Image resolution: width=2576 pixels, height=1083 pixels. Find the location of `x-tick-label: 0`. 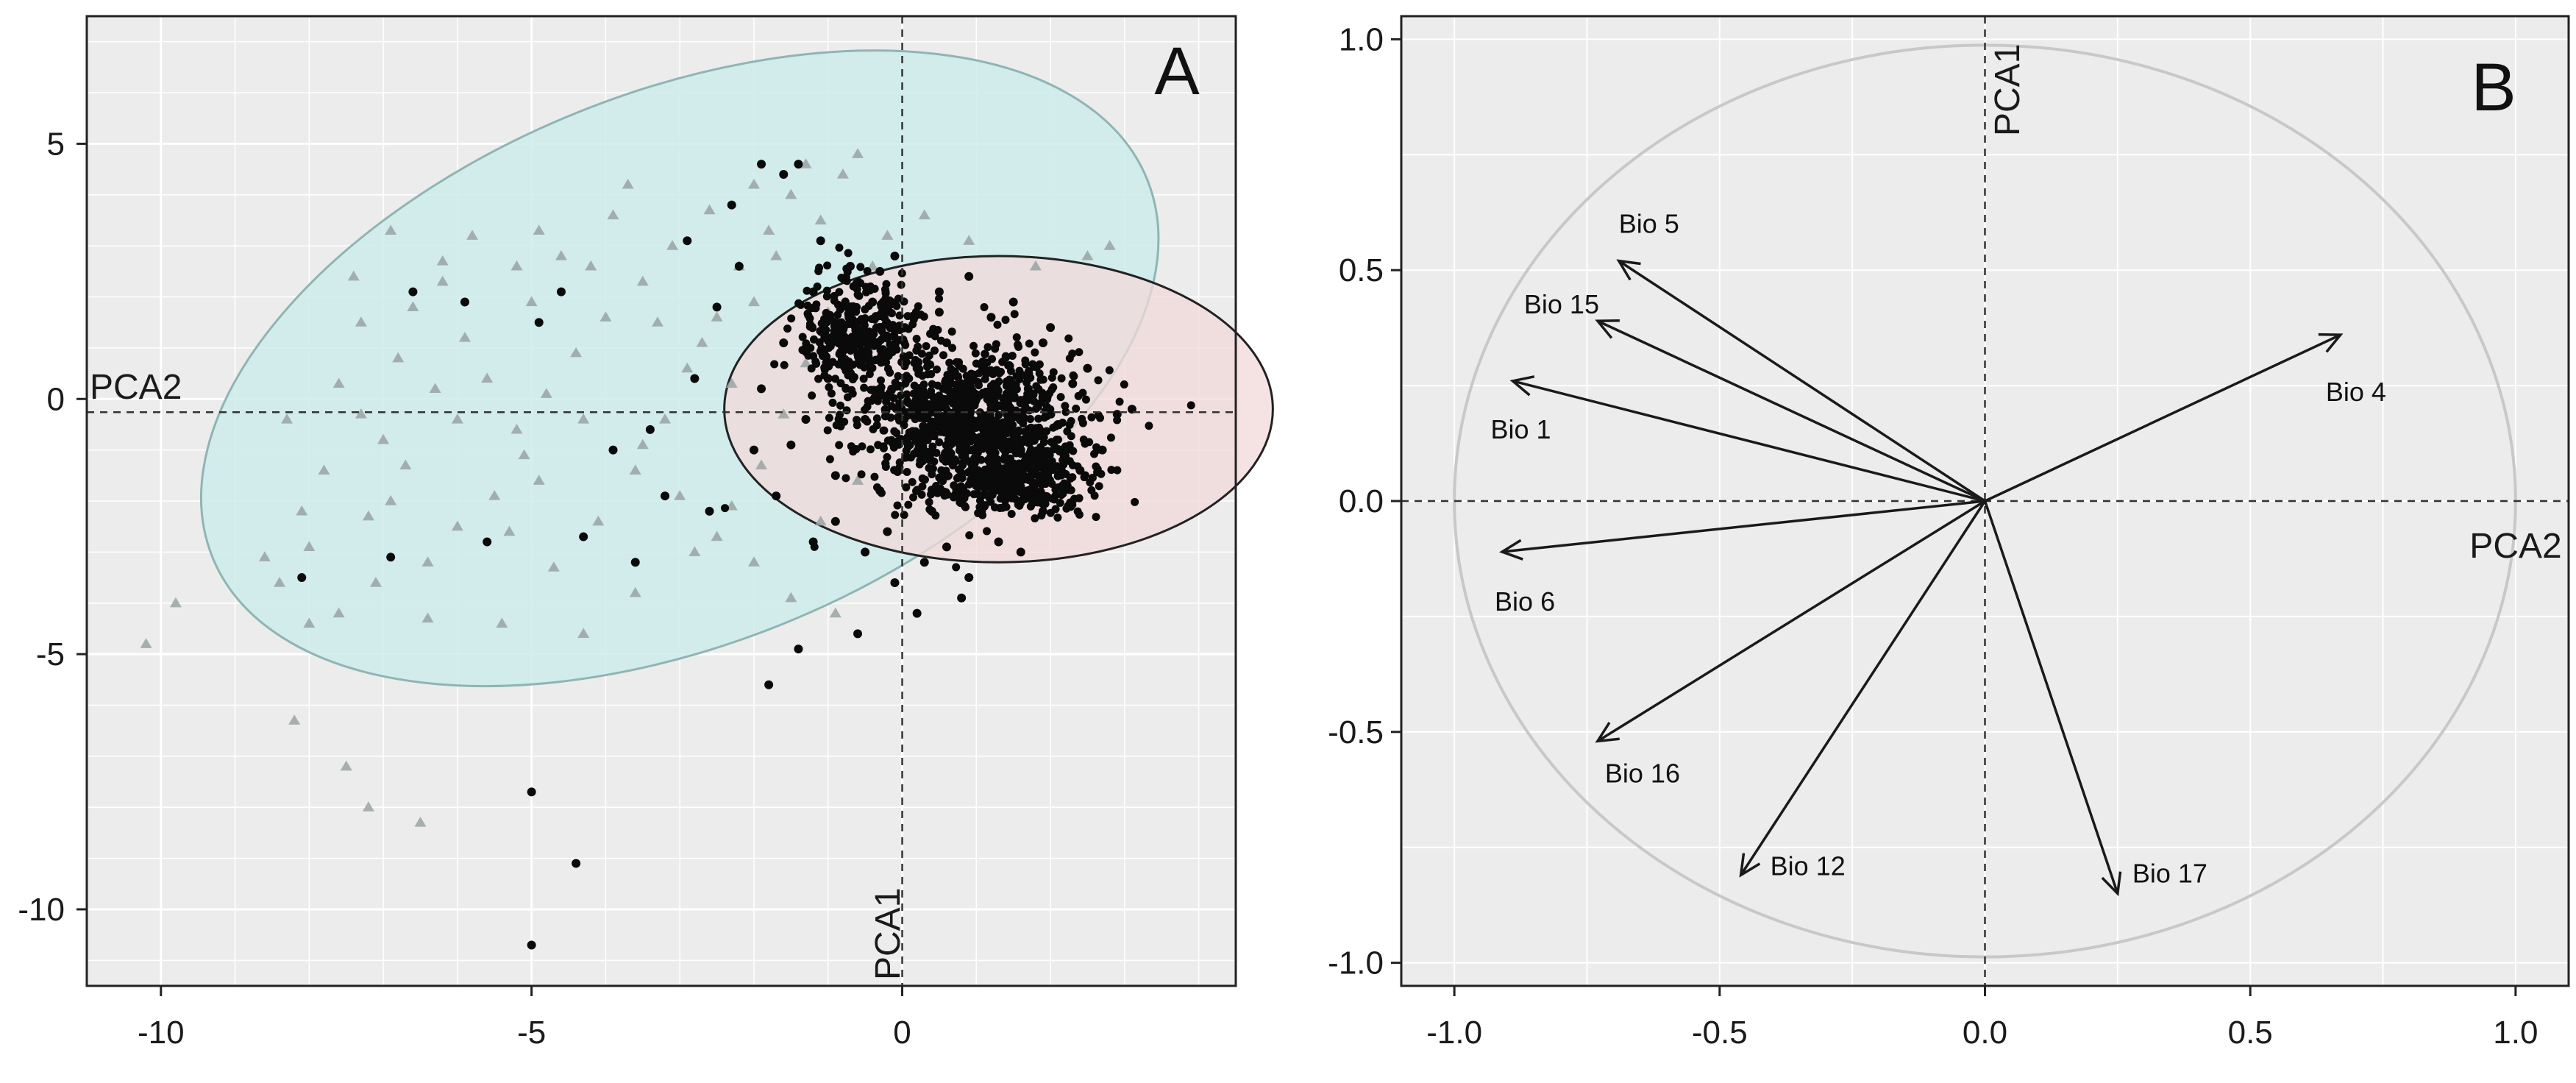

x-tick-label: 0 is located at coordinates (902, 1033).